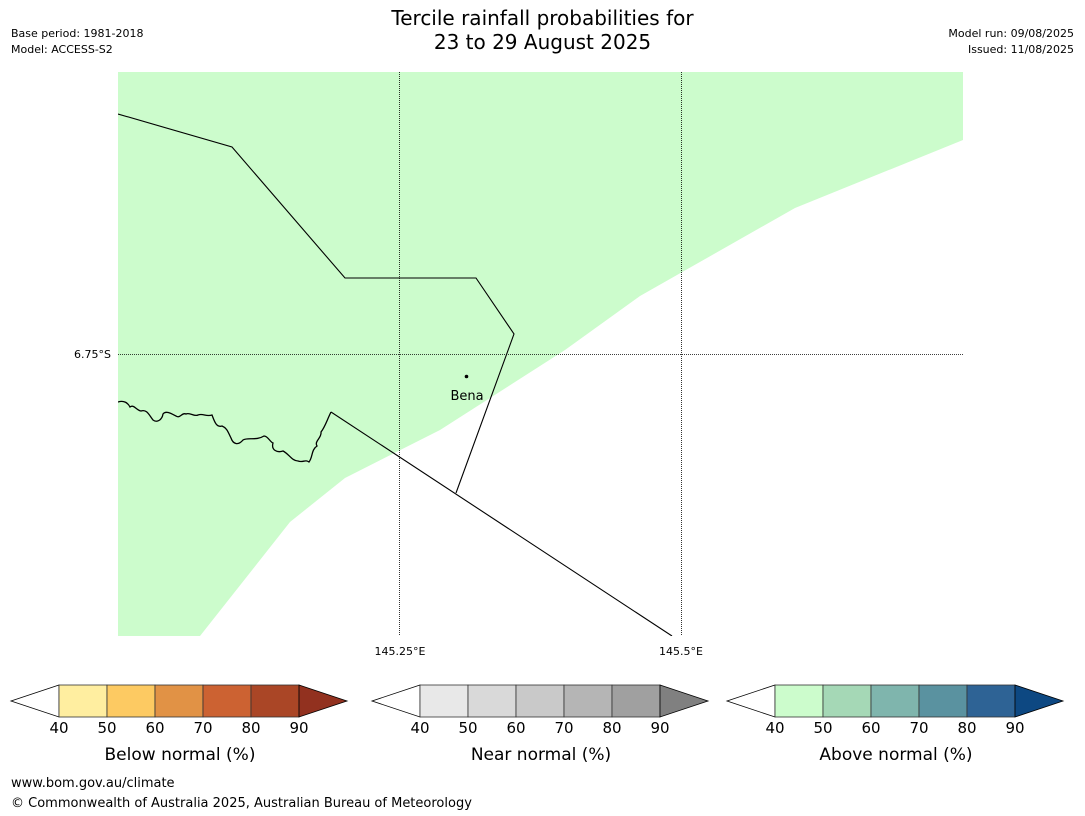 This screenshot has height=816, width=1085. Describe the element at coordinates (896, 755) in the screenshot. I see `above-normal-label: Above normal (%)` at that location.